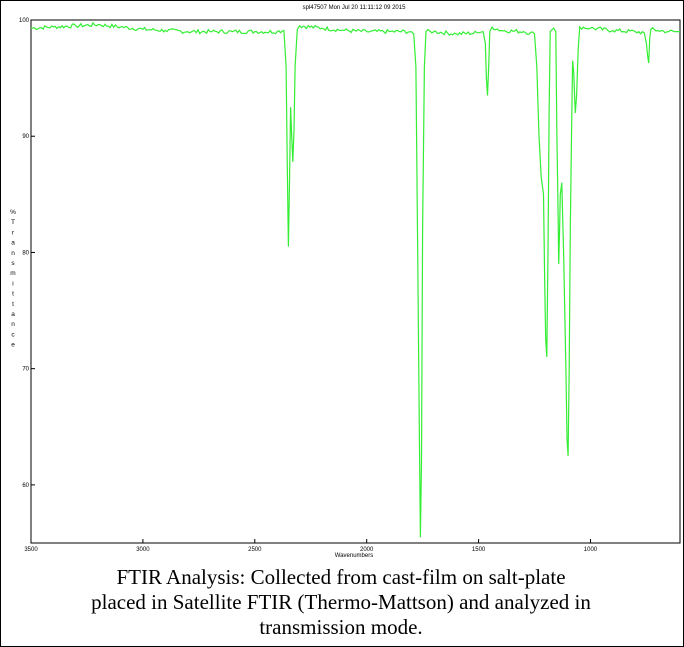  Describe the element at coordinates (24, 21) in the screenshot. I see `y-tick-label: 100` at that location.